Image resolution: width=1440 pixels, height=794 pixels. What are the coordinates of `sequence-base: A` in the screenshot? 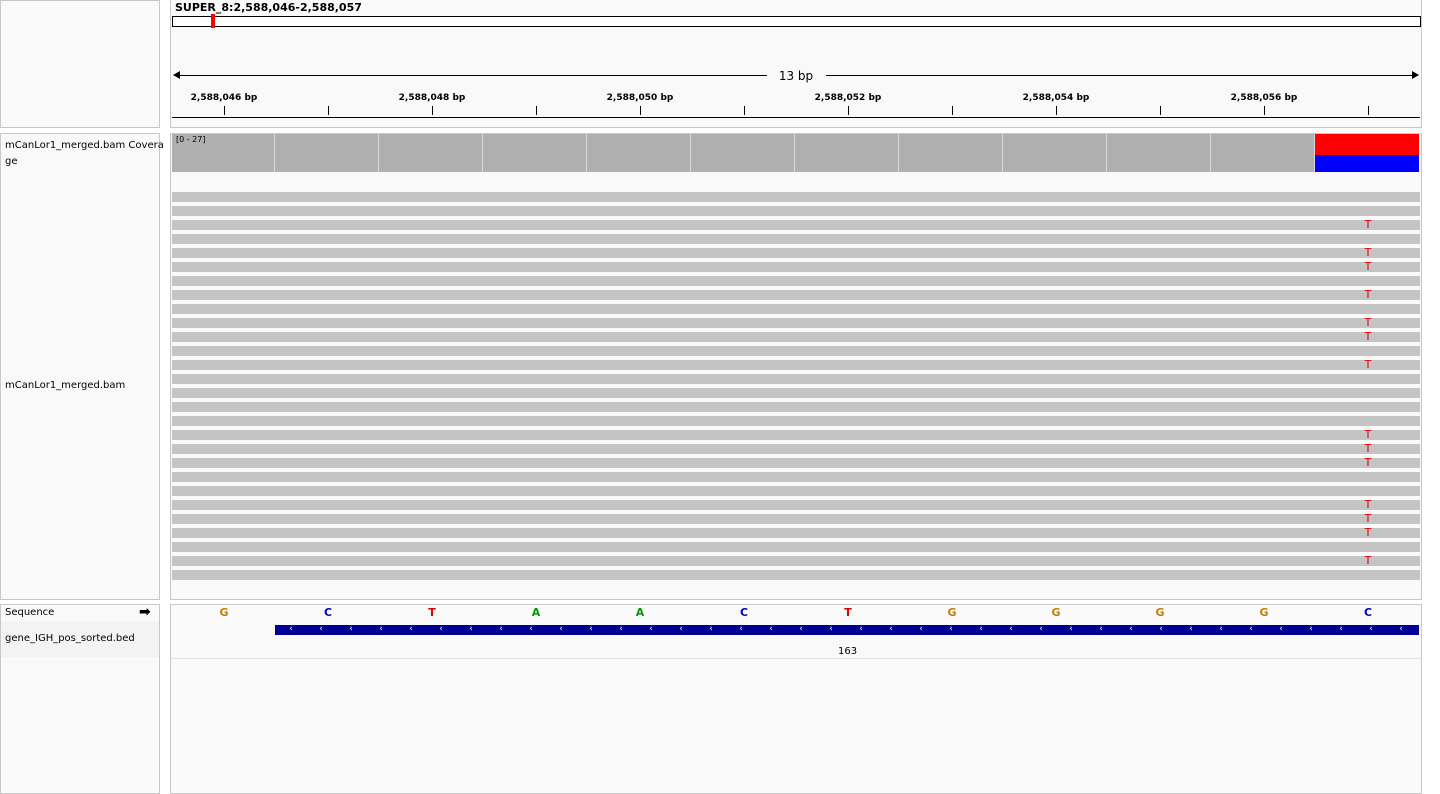 It's located at (640, 612).